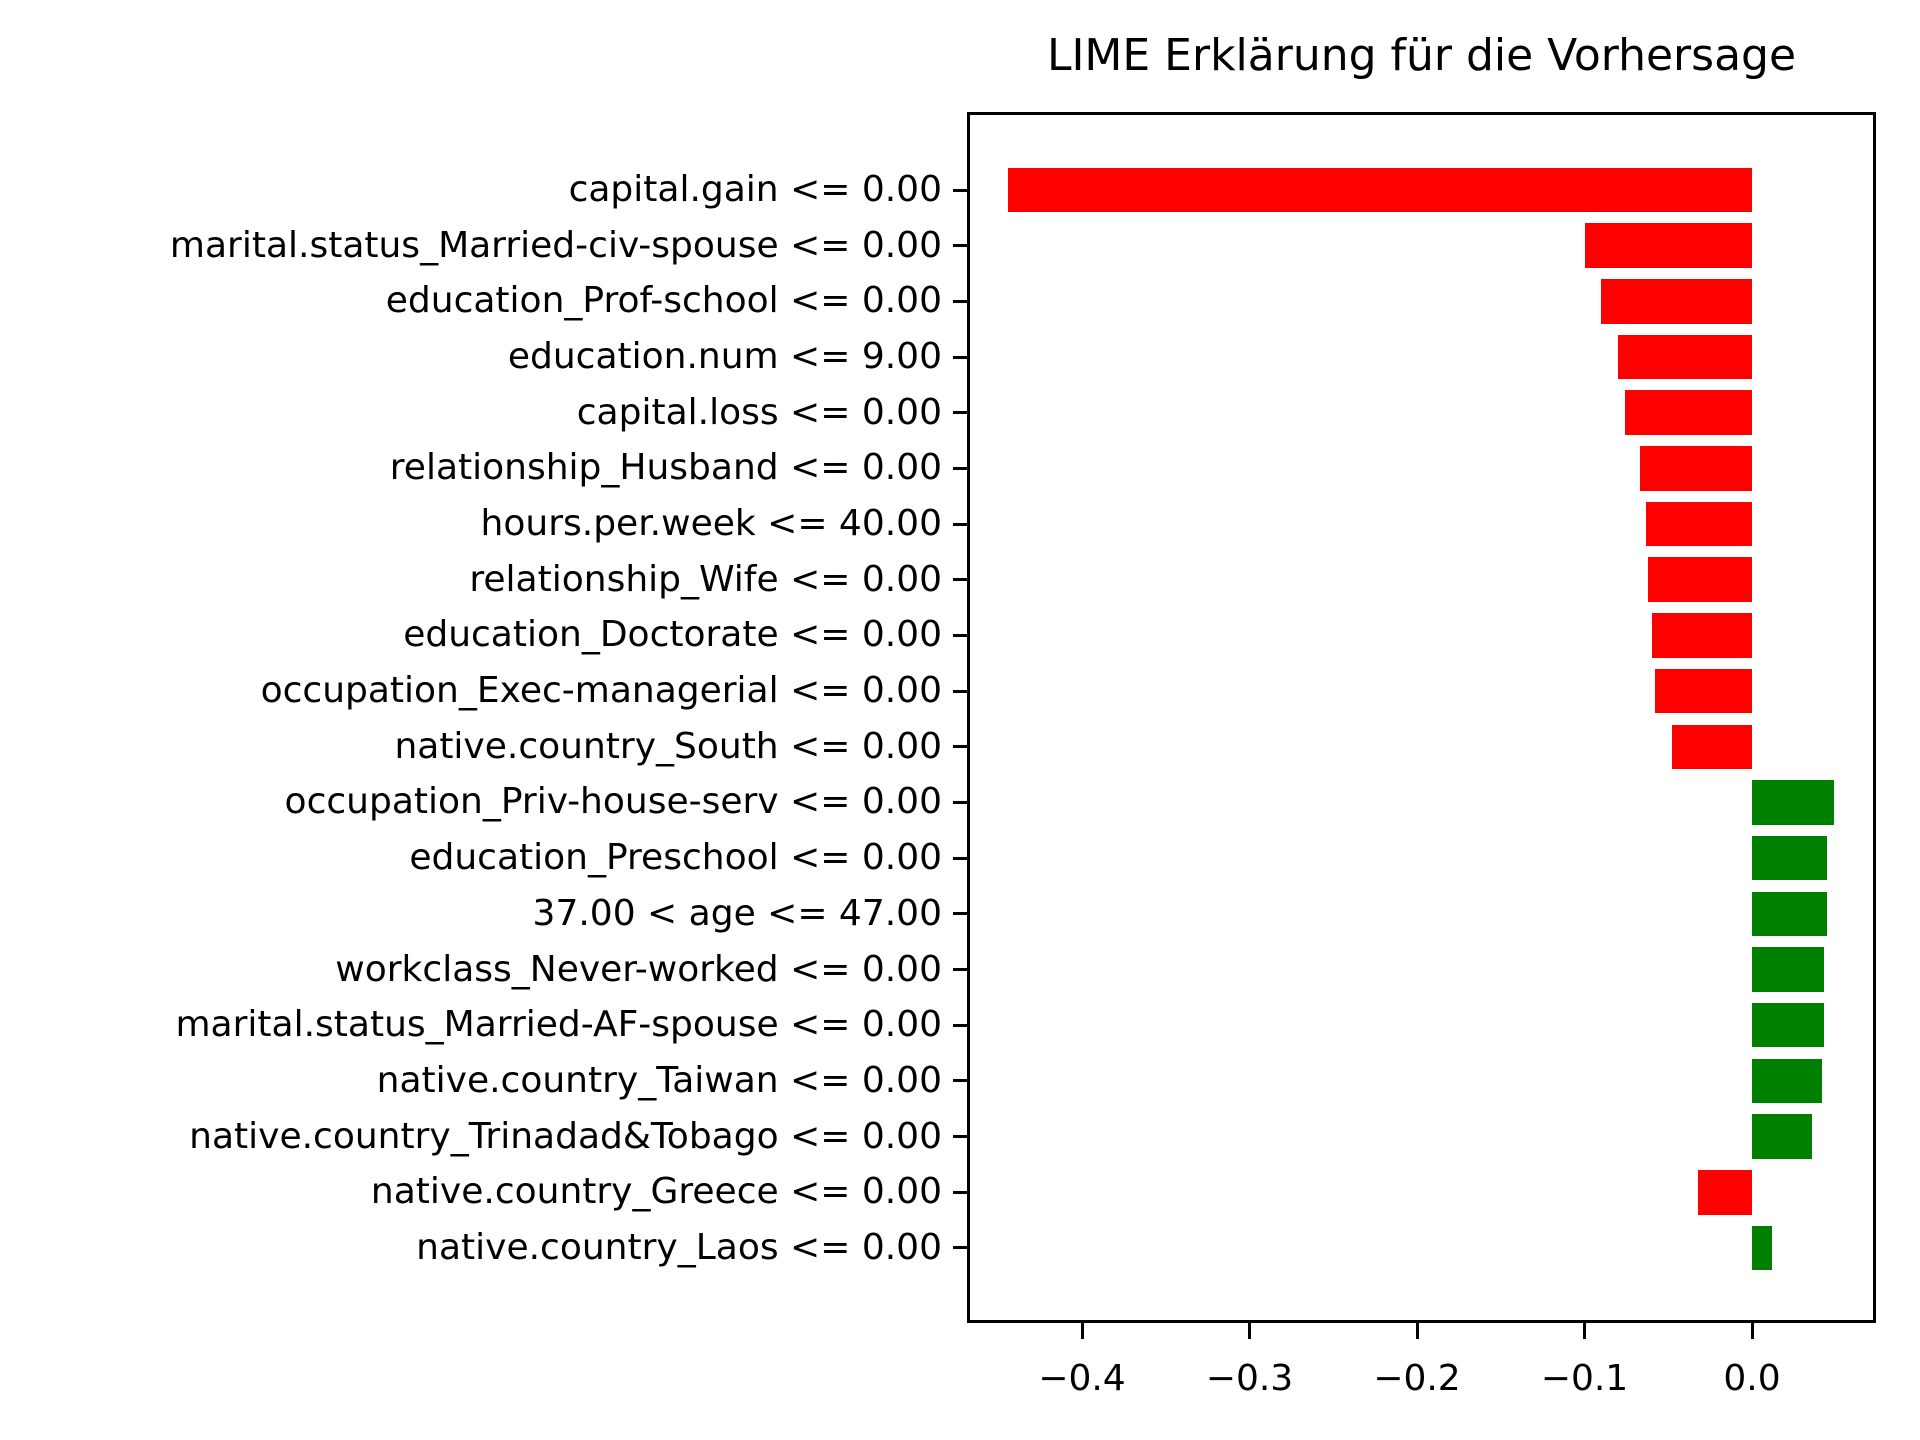 This screenshot has height=1440, width=1920. Describe the element at coordinates (711, 524) in the screenshot. I see `y-tick-label-hours-per-week-40-00: hours.per.week <= 40.00` at that location.